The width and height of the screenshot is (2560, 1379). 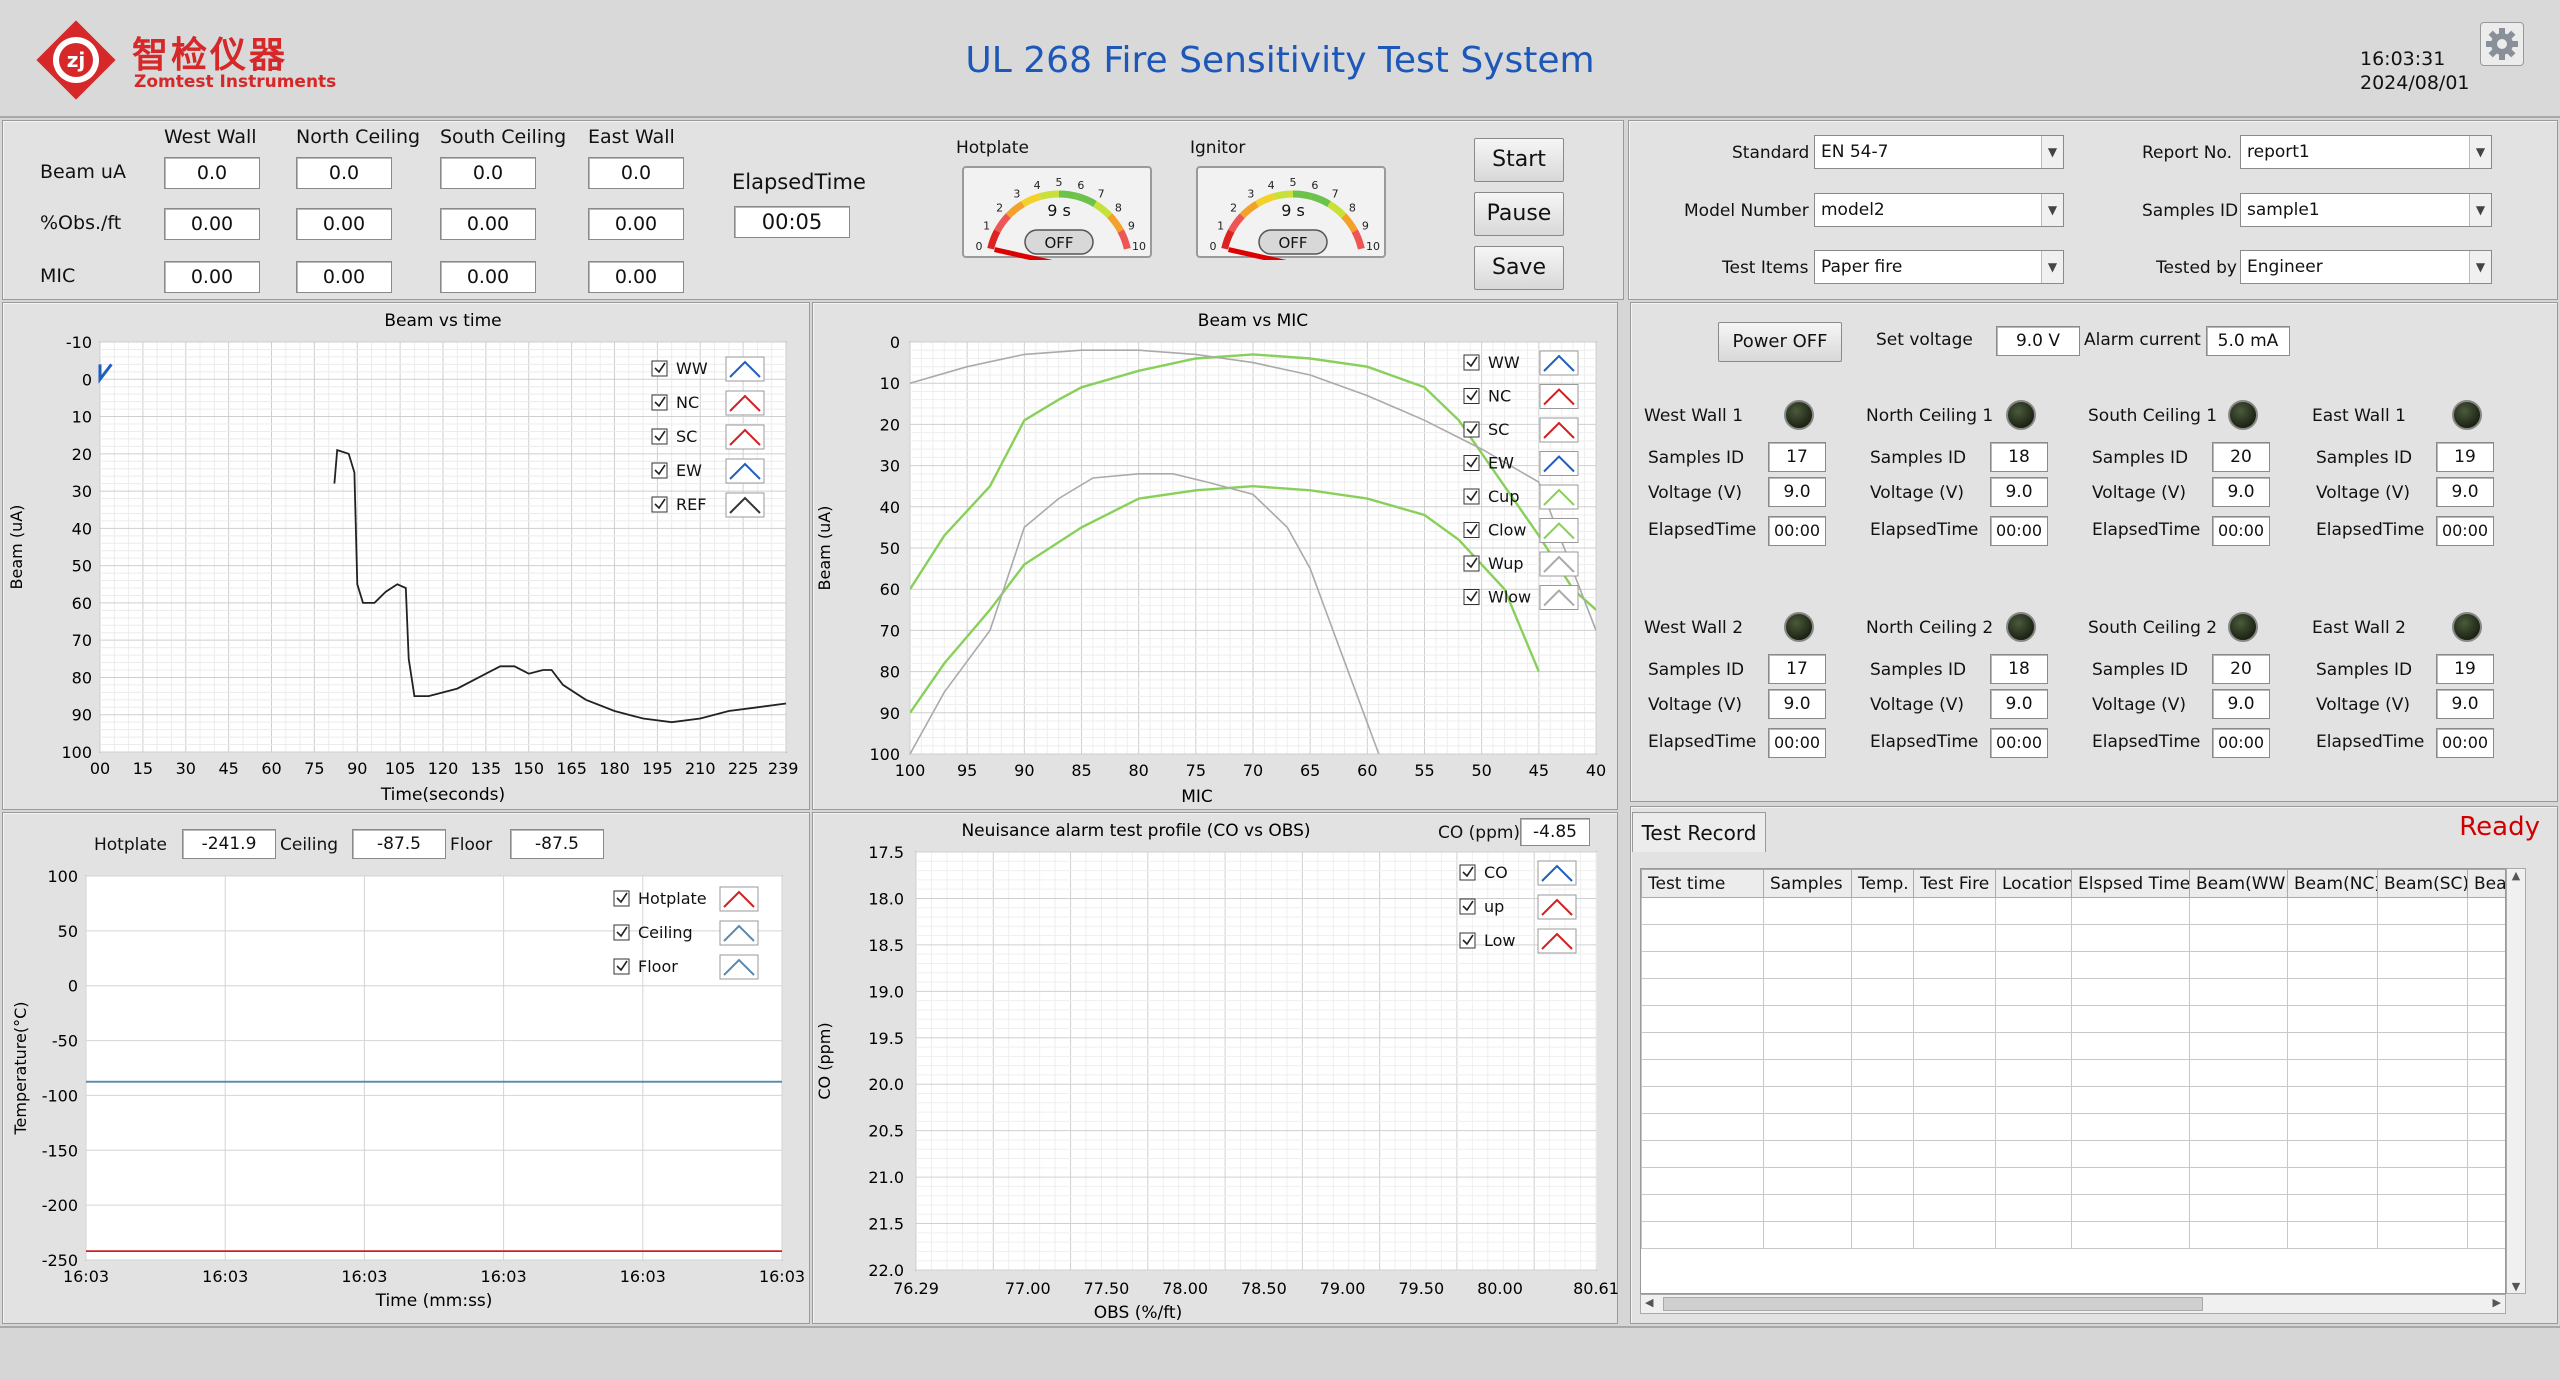 What do you see at coordinates (1499, 396) in the screenshot?
I see `legend-label: NC` at bounding box center [1499, 396].